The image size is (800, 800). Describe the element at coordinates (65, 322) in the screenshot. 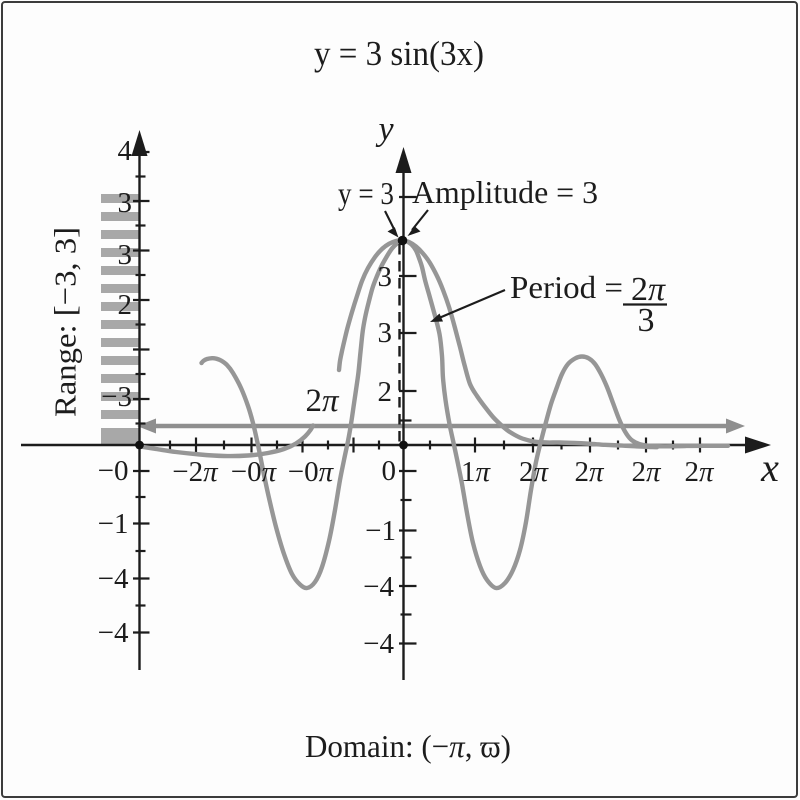

I see `svg-text: Range: [−3, 3]` at that location.